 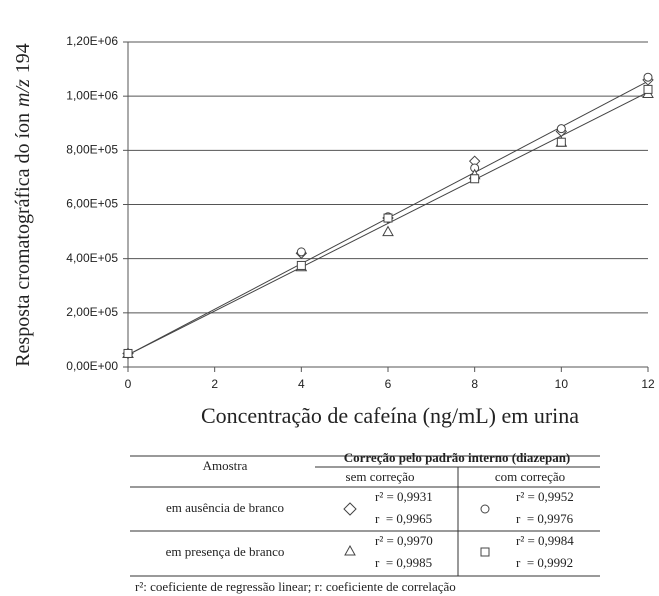 I want to click on table-cell: r² = 0,9984, so click(x=545, y=540).